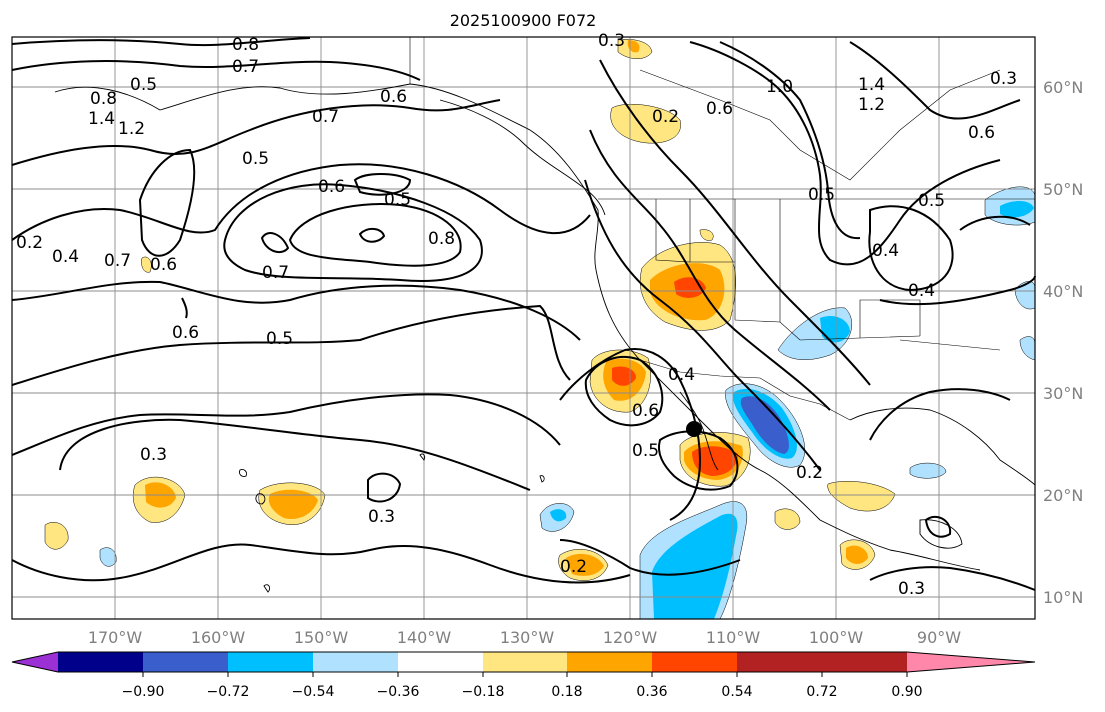 The height and width of the screenshot is (712, 1105). Describe the element at coordinates (836, 637) in the screenshot. I see `lon-tick: 100°W` at that location.